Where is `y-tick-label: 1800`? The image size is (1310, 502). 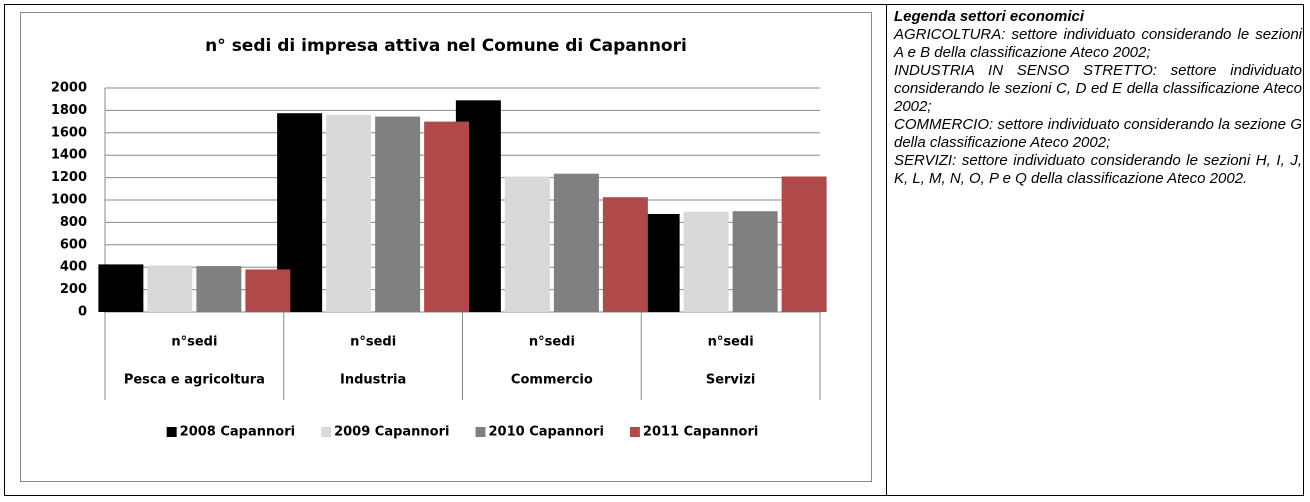 y-tick-label: 1800 is located at coordinates (69, 110).